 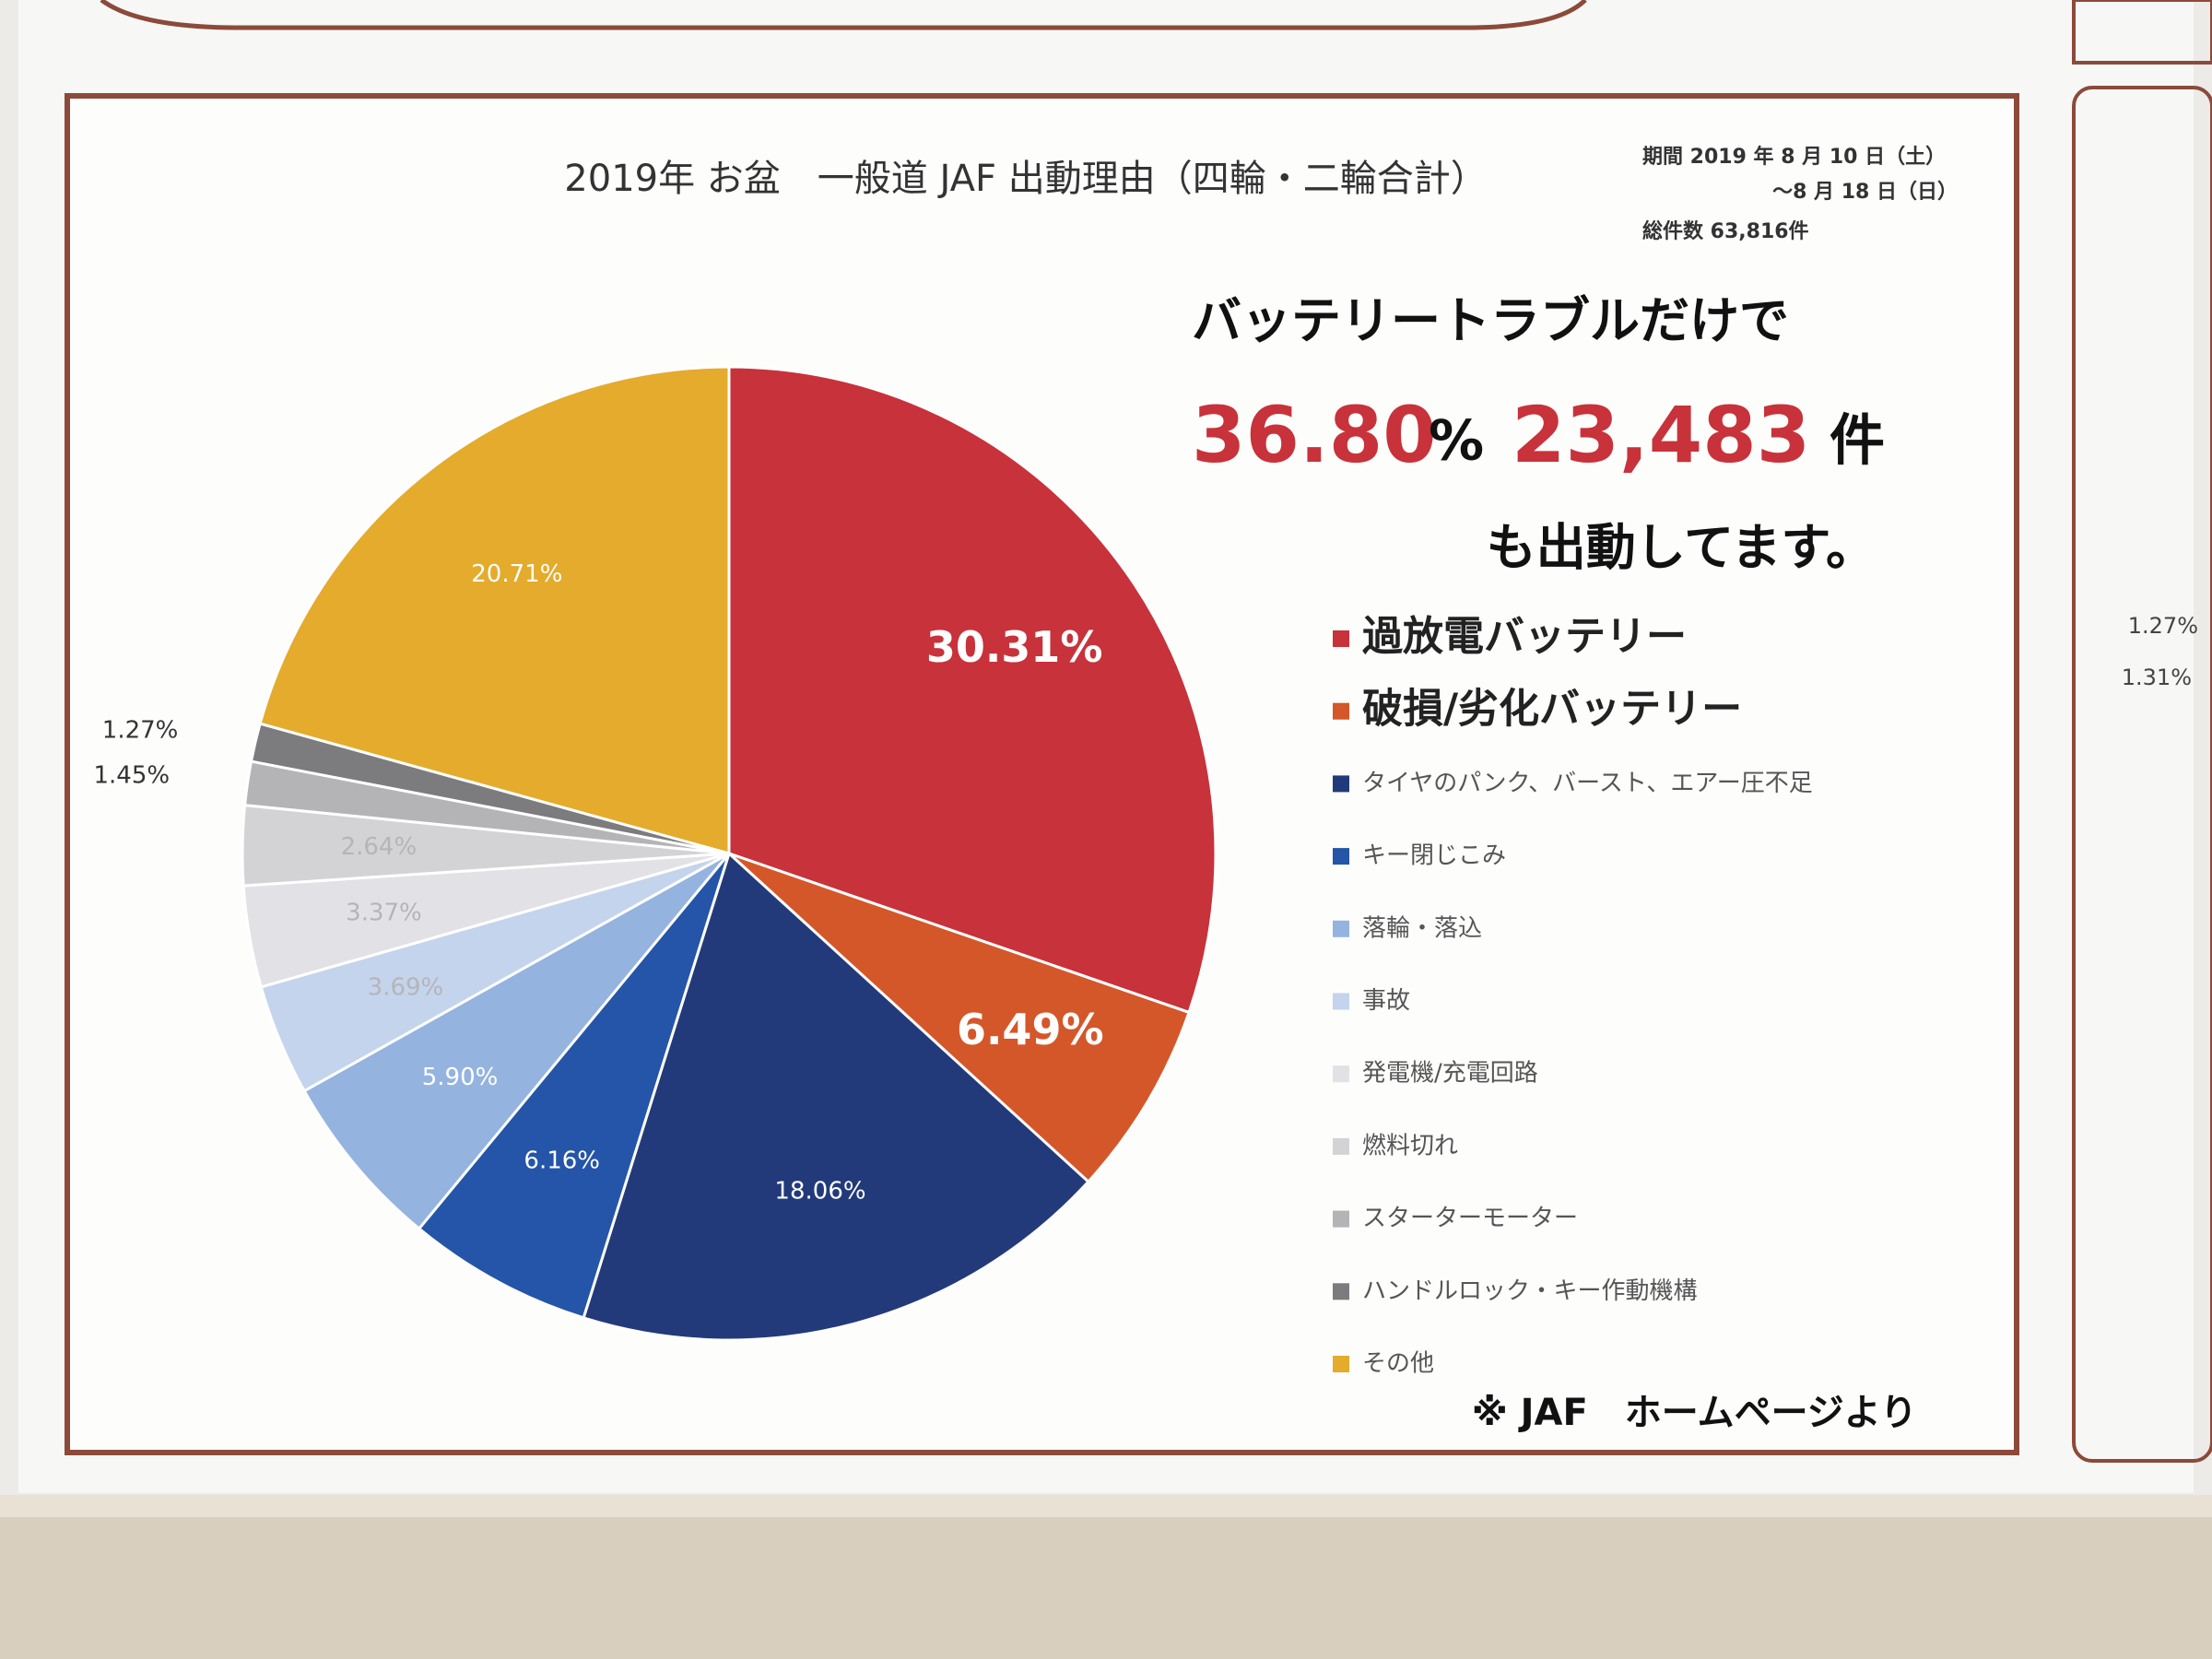 What do you see at coordinates (406, 987) in the screenshot?
I see `slice-label: 3.69%` at bounding box center [406, 987].